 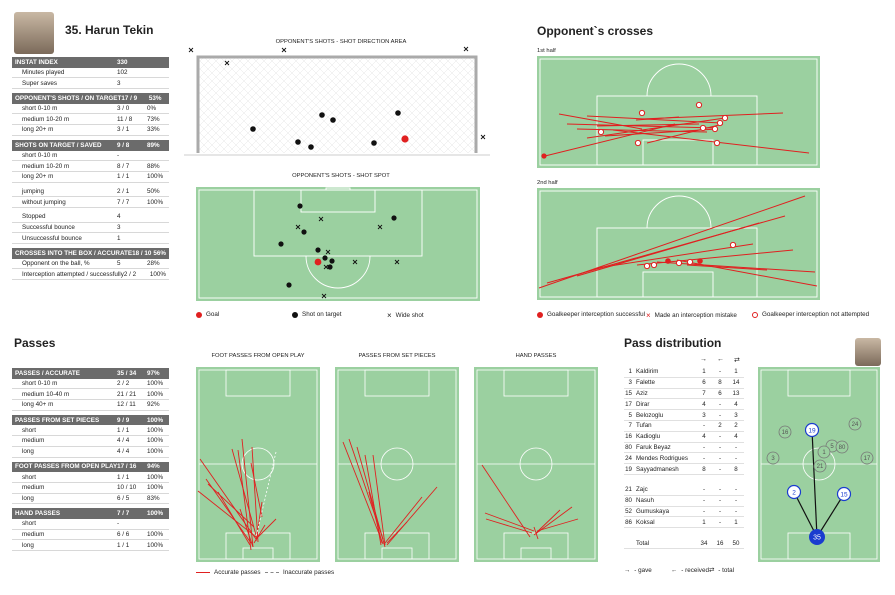 What do you see at coordinates (90, 228) in the screenshot?
I see `stat-row: Successful bounce 3` at bounding box center [90, 228].